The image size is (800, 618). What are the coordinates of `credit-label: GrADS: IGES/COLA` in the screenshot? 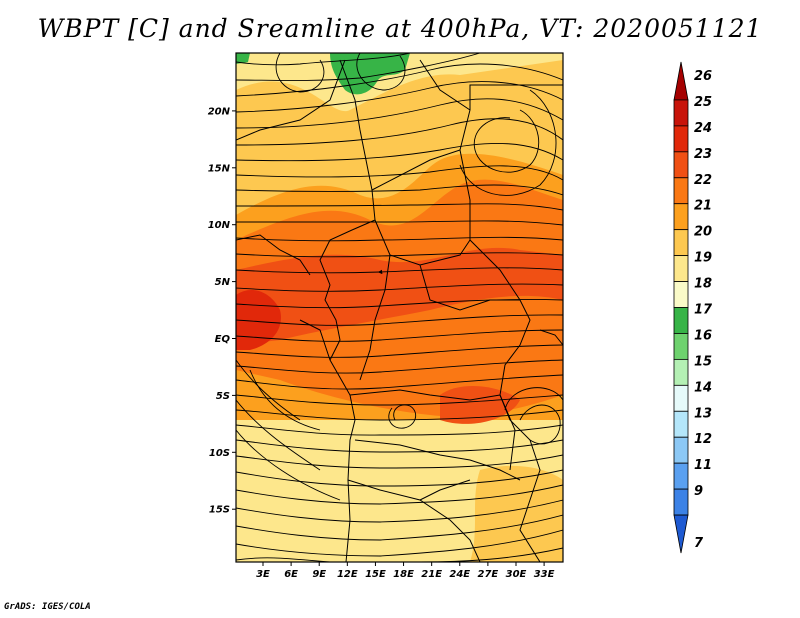 It's located at (47, 607).